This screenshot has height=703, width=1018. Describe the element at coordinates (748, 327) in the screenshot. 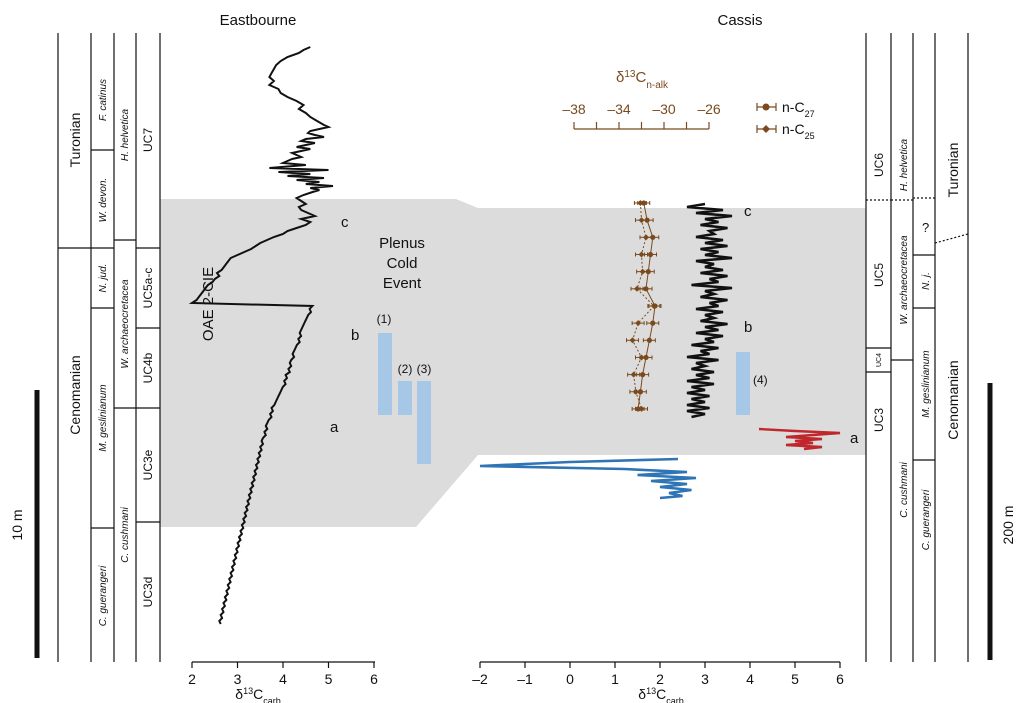

I see `cassis-peak-b: b` at that location.